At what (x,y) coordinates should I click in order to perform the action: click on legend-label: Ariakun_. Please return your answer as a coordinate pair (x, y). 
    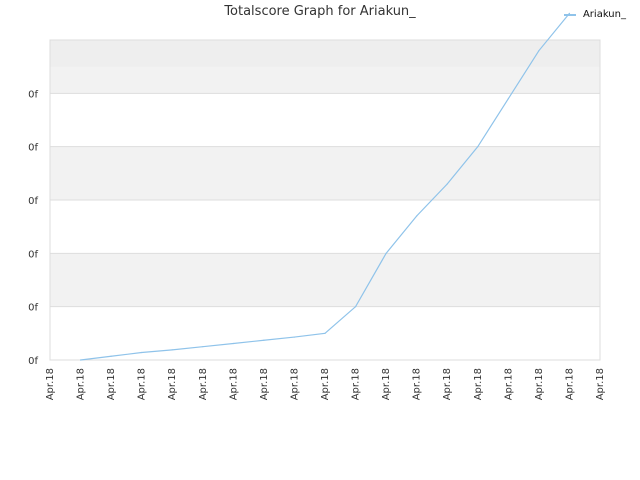
    Looking at the image, I should click on (604, 14).